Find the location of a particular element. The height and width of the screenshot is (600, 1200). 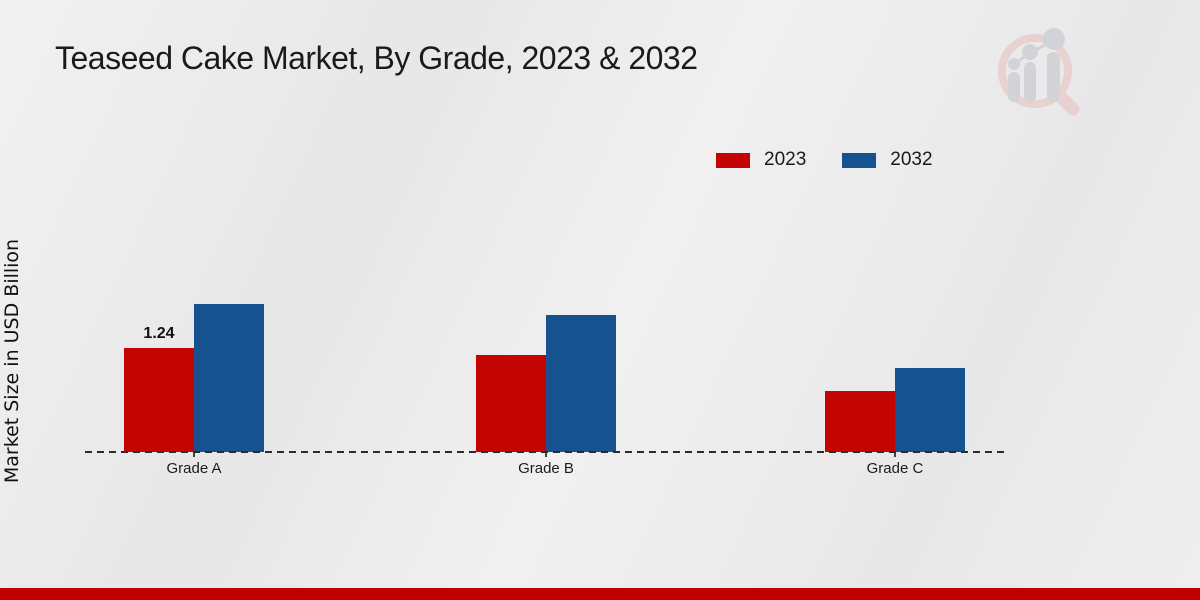

x-tick-grade-b is located at coordinates (546, 454).